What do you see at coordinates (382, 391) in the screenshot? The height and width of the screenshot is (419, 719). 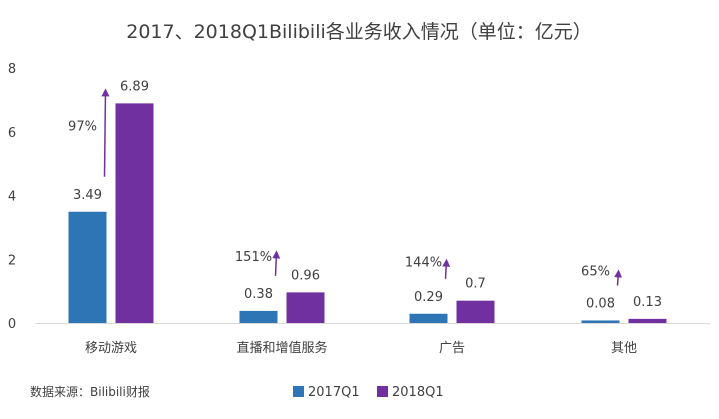 I see `legend-swatch-2018q1` at bounding box center [382, 391].